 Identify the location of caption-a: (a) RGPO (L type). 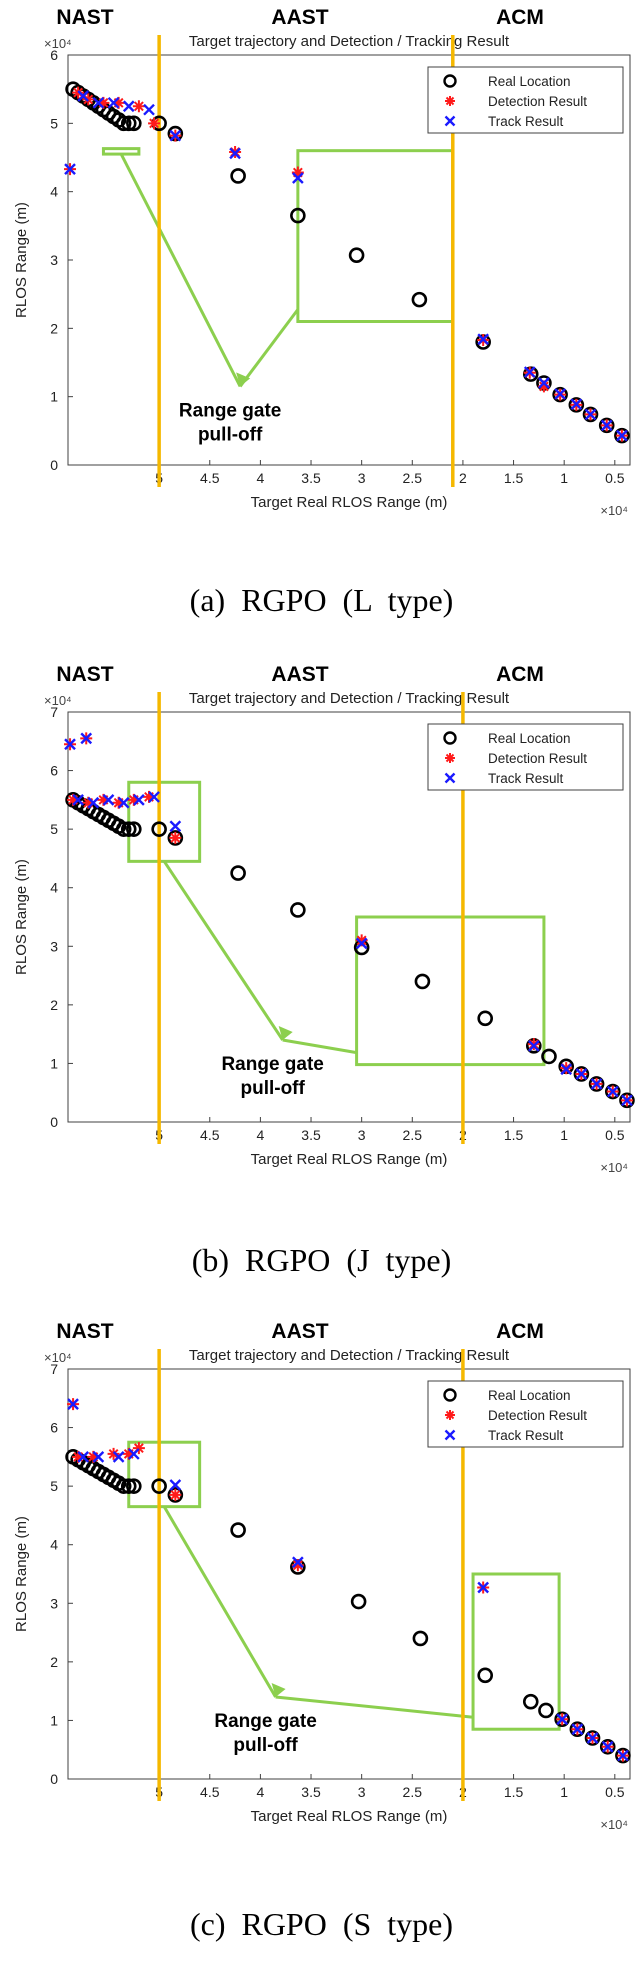
(321, 600).